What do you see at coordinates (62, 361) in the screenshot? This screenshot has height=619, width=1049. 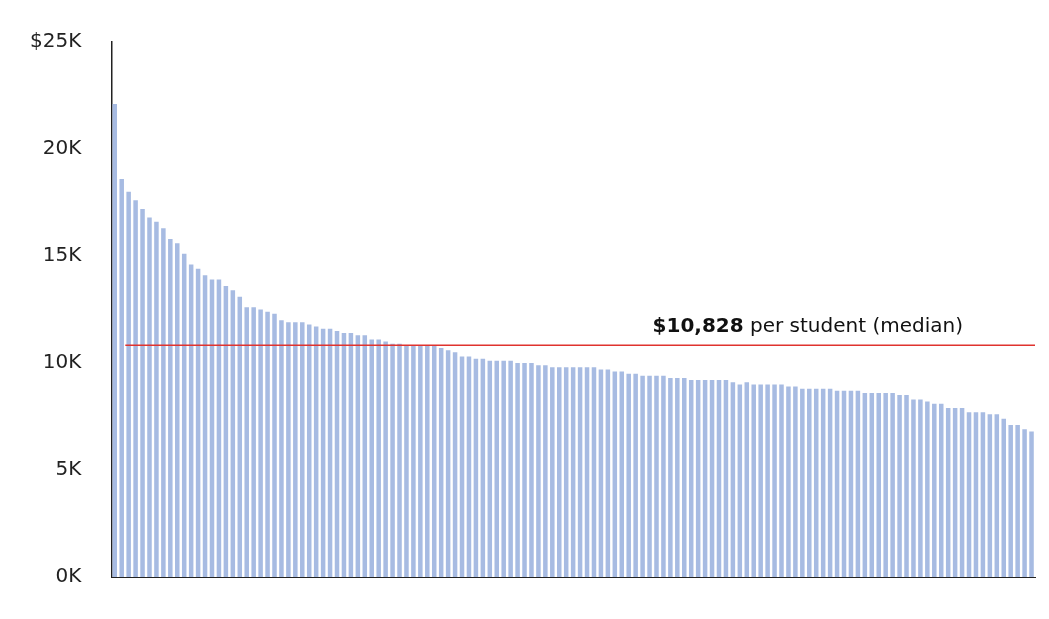 I see `y-tick-label: 10K` at bounding box center [62, 361].